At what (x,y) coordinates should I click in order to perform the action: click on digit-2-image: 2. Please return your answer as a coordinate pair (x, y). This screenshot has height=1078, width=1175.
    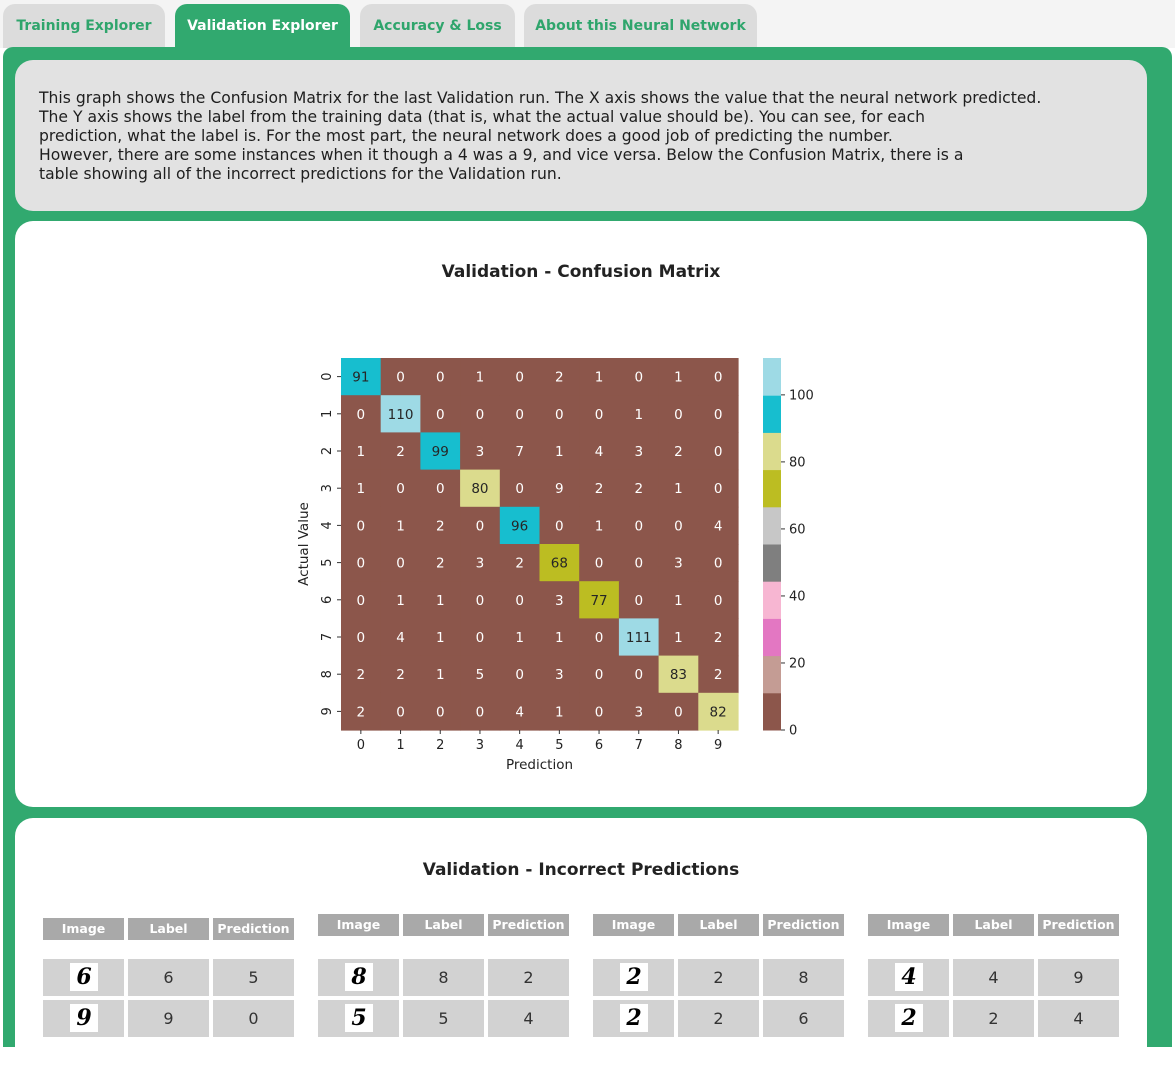
    Looking at the image, I should click on (634, 1018).